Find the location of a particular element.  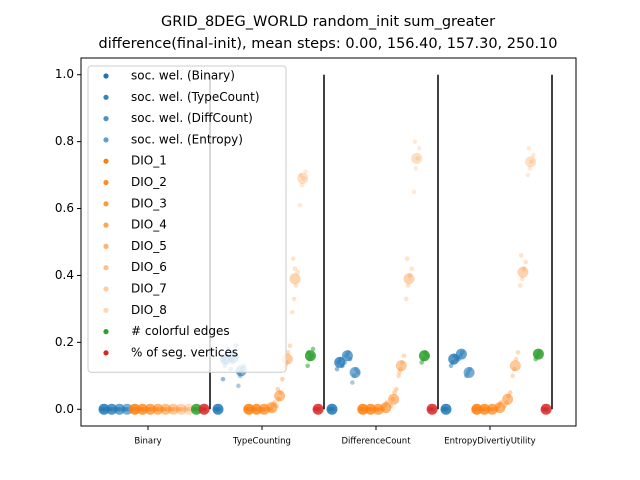

legend-label: DIO_3 is located at coordinates (149, 203).